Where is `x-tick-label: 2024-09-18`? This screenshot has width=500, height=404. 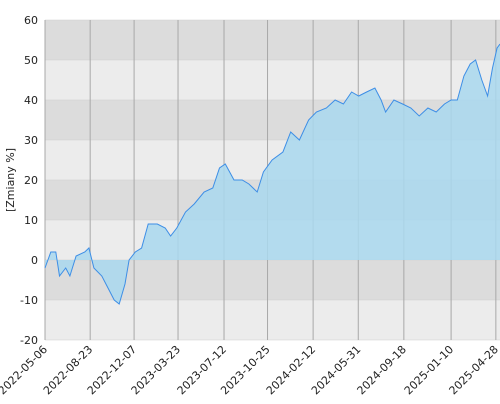 x-tick-label: 2024-09-18 is located at coordinates (382, 370).